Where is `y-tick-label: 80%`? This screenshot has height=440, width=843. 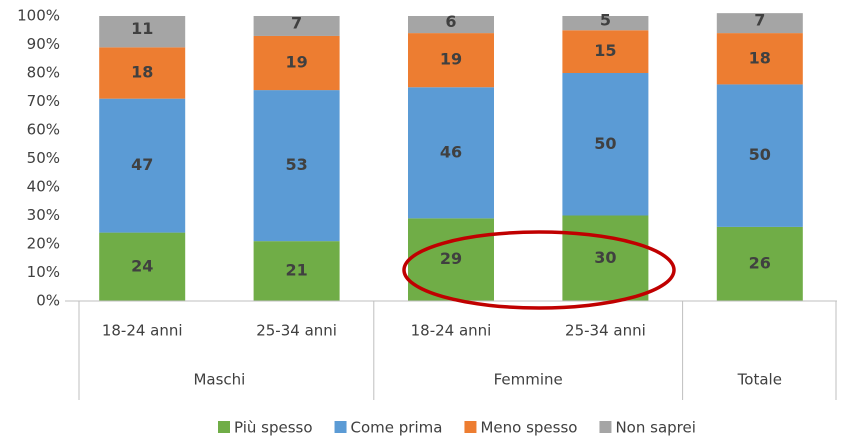
y-tick-label: 80% is located at coordinates (43, 73).